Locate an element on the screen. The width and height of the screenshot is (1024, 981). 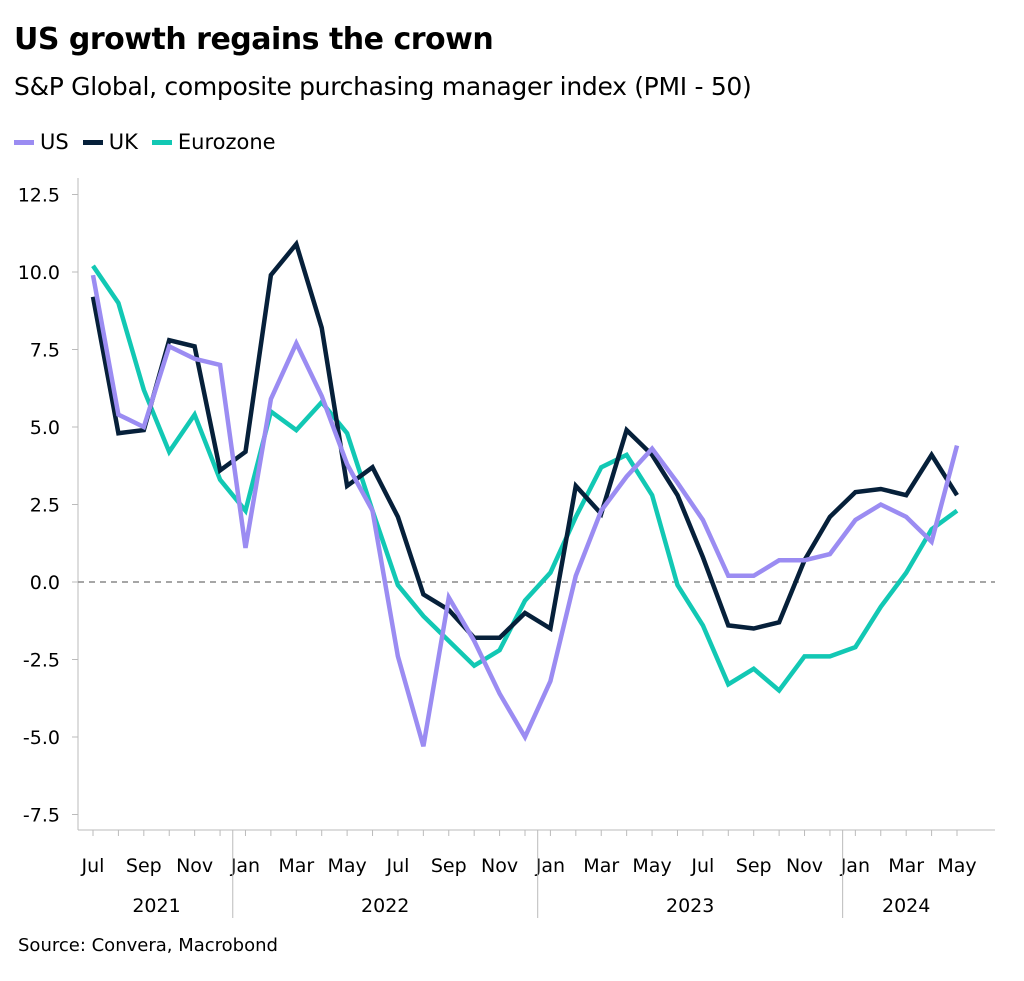
legend: US UK Eurozone is located at coordinates (145, 142).